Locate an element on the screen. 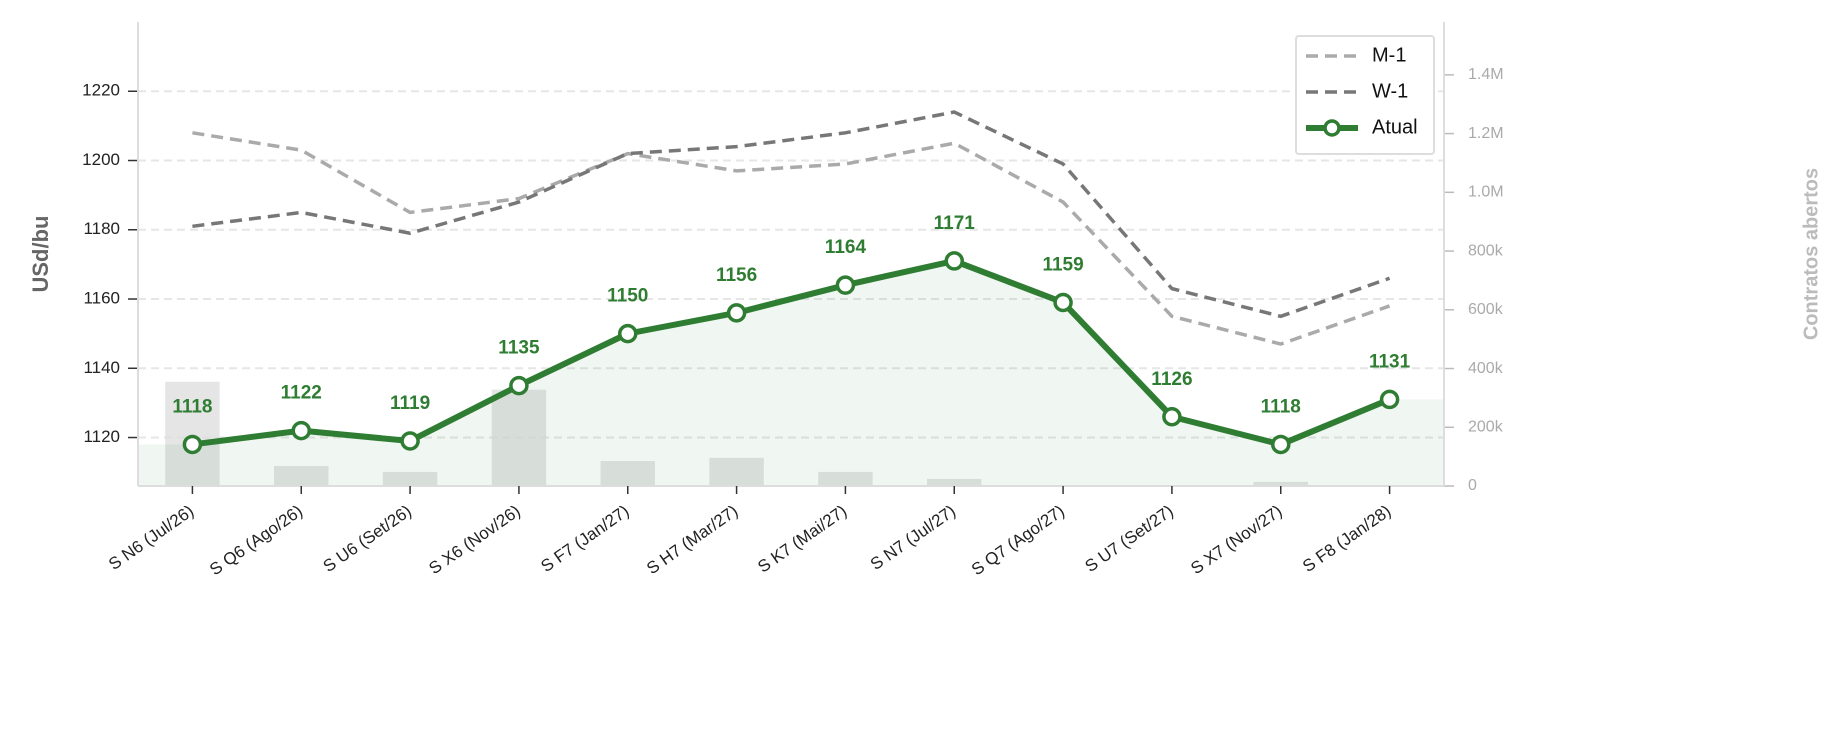 The image size is (1846, 734). data-label: 1171 is located at coordinates (955, 223).